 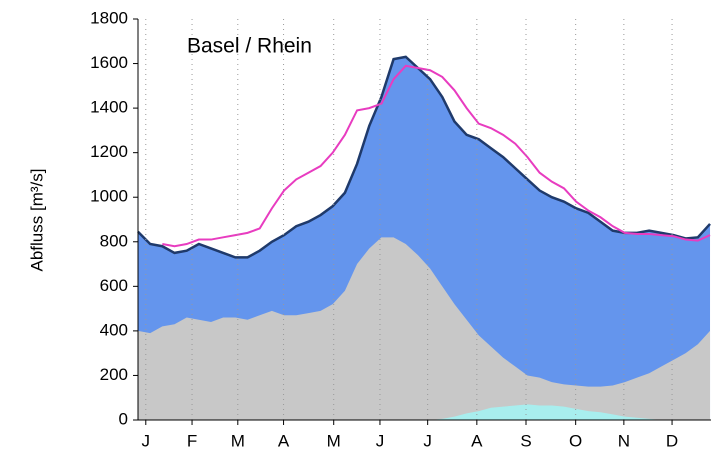 I want to click on y-tick-label: 800, so click(x=114, y=240).